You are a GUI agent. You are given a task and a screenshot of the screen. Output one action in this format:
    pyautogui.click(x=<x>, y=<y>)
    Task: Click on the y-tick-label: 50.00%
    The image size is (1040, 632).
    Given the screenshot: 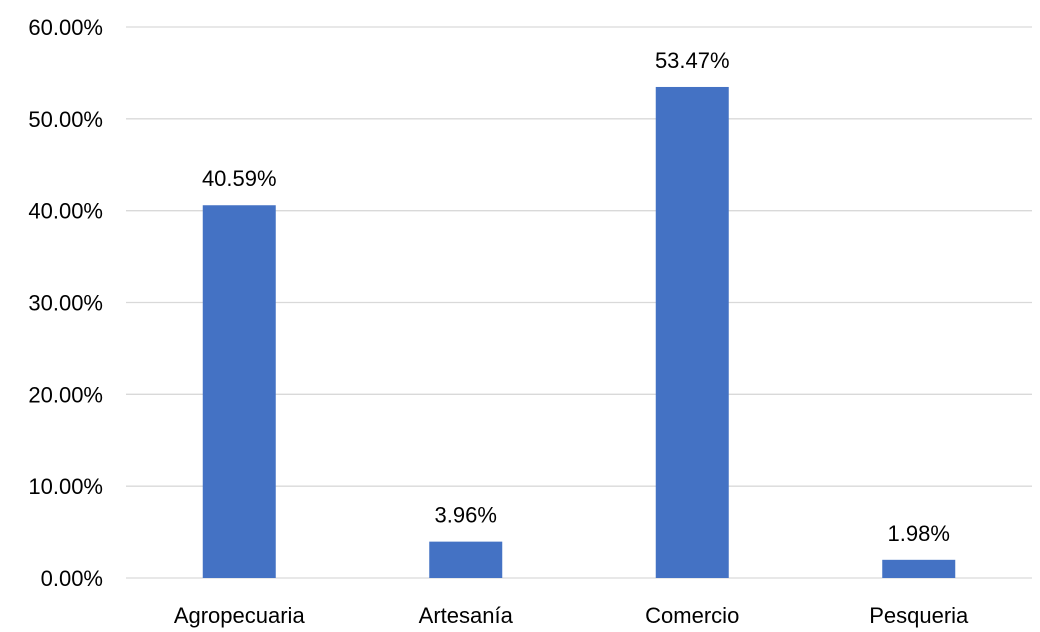 What is the action you would take?
    pyautogui.click(x=65, y=119)
    